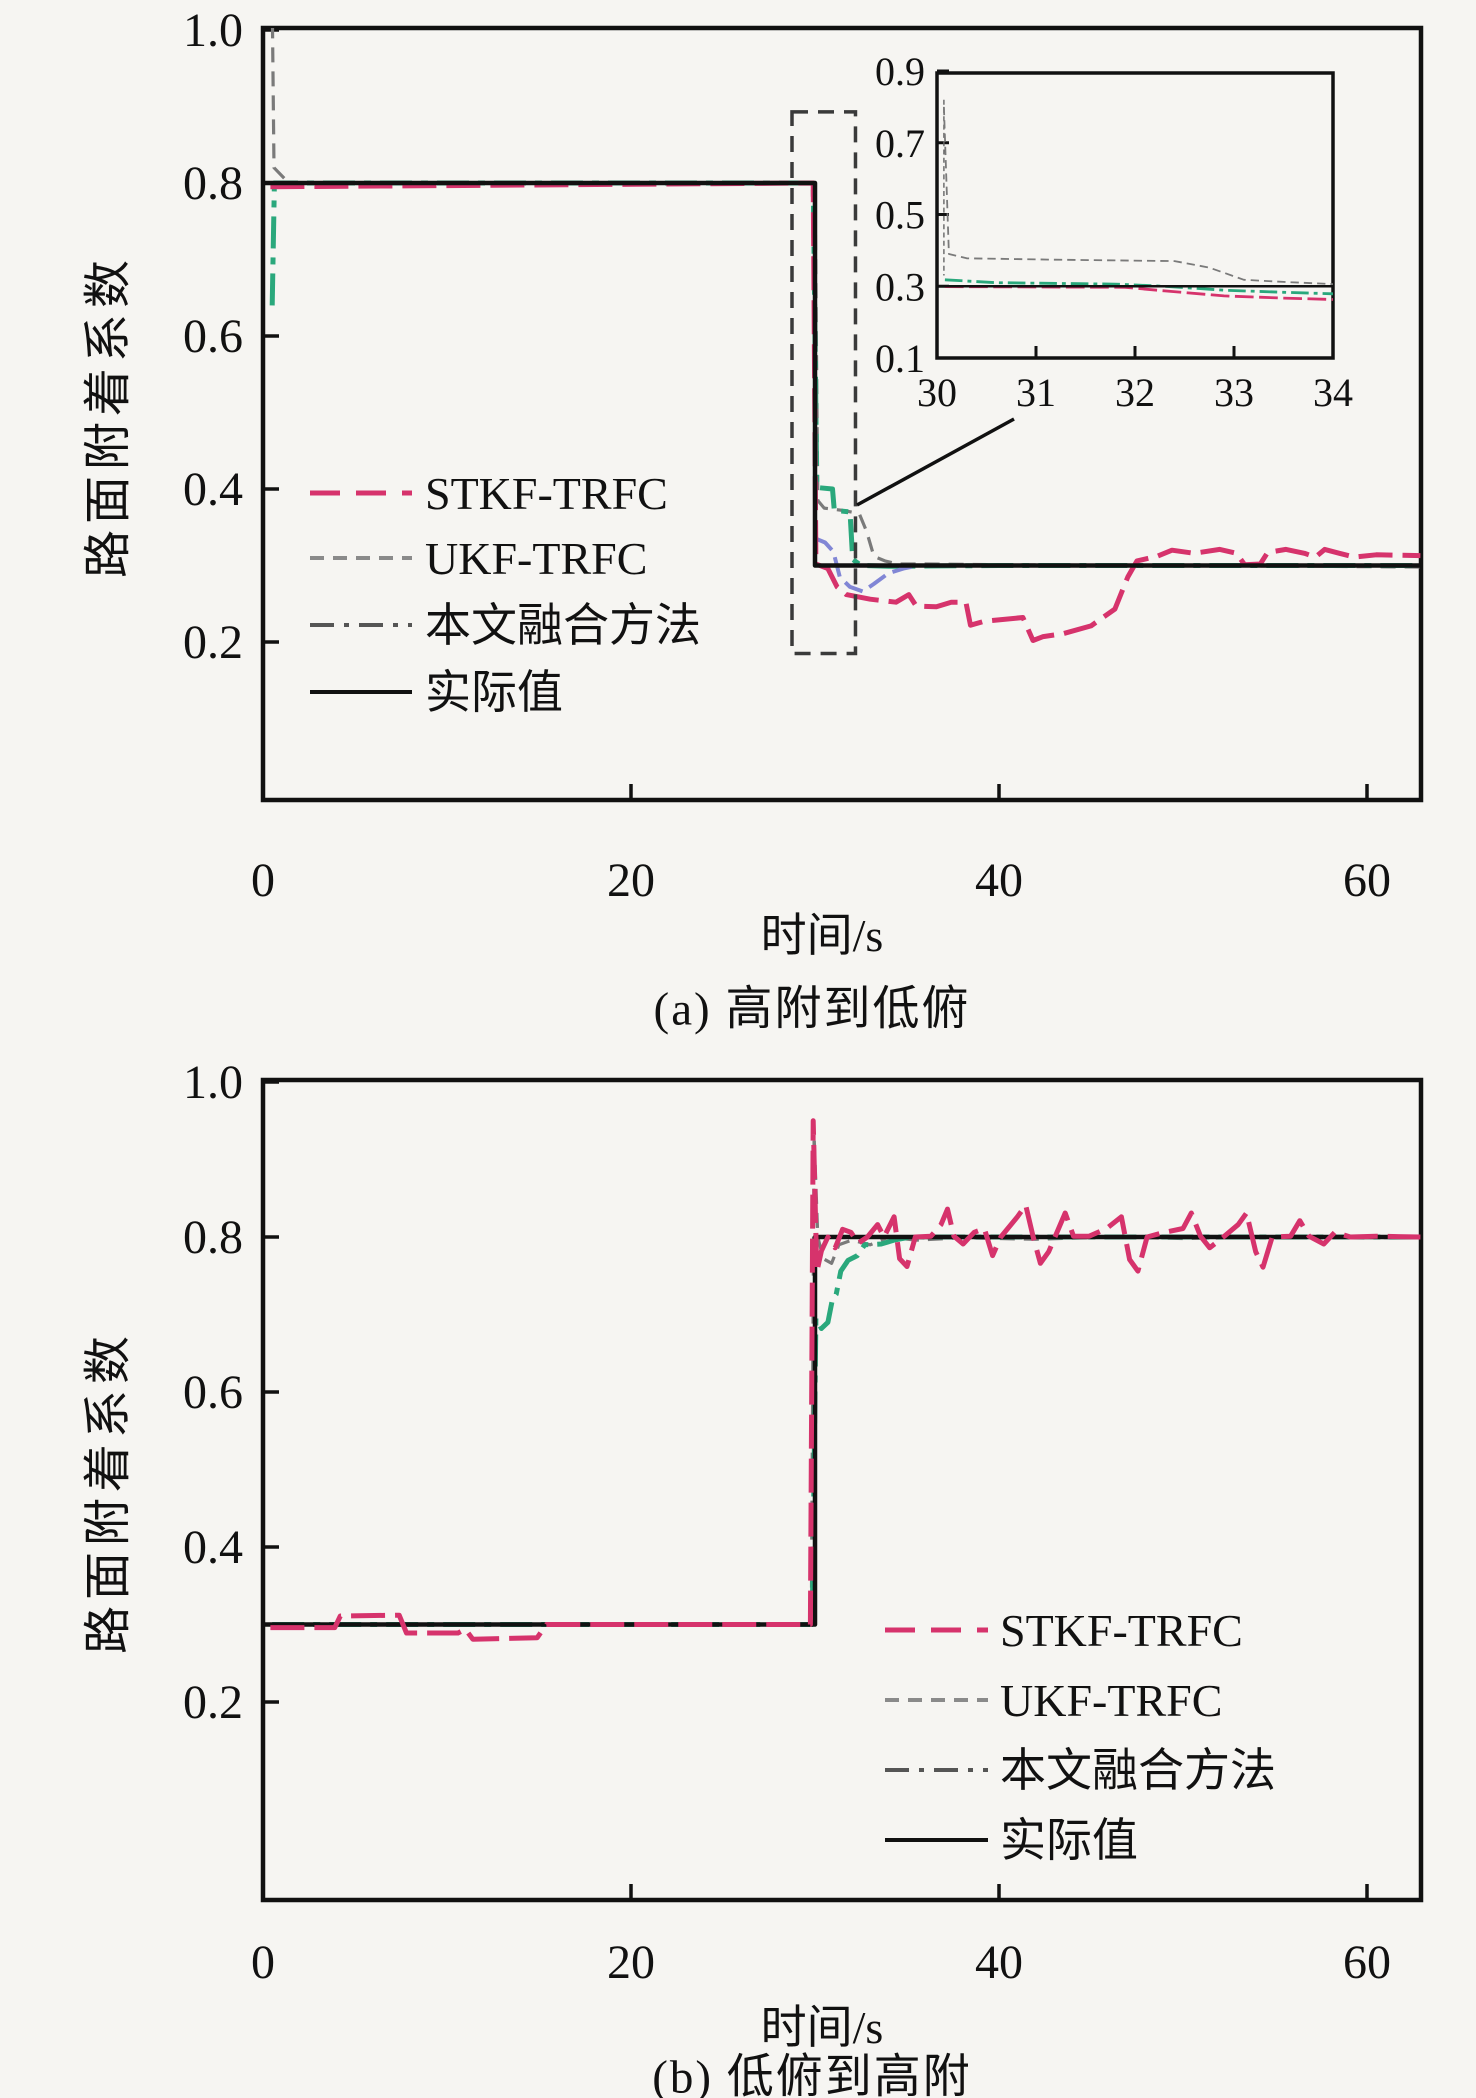  I want to click on inset-zoom-panel: 0.9 0.7 0.5 0.3 0.130 31 32 33 34, so click(1071, 352).